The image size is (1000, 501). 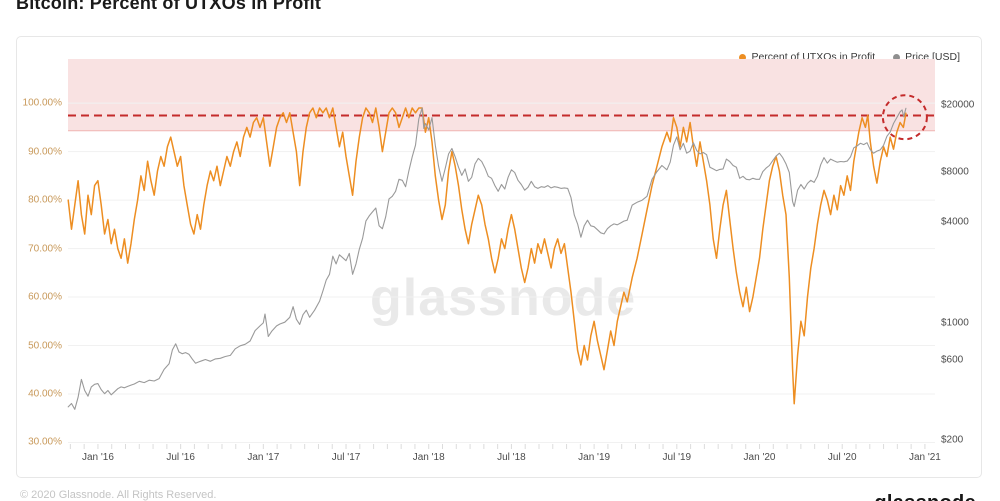 I want to click on left-axis-tick-label: 80.00%, so click(x=45, y=200).